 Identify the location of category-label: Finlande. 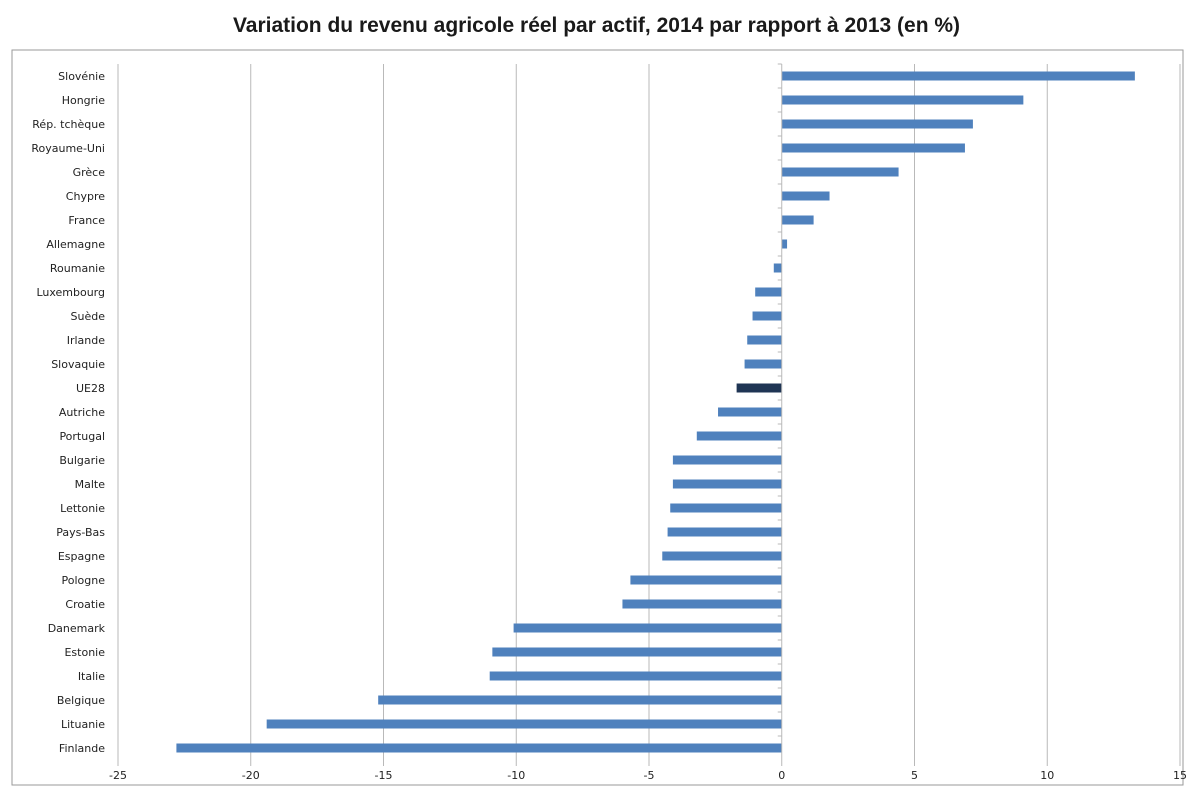
(82, 748).